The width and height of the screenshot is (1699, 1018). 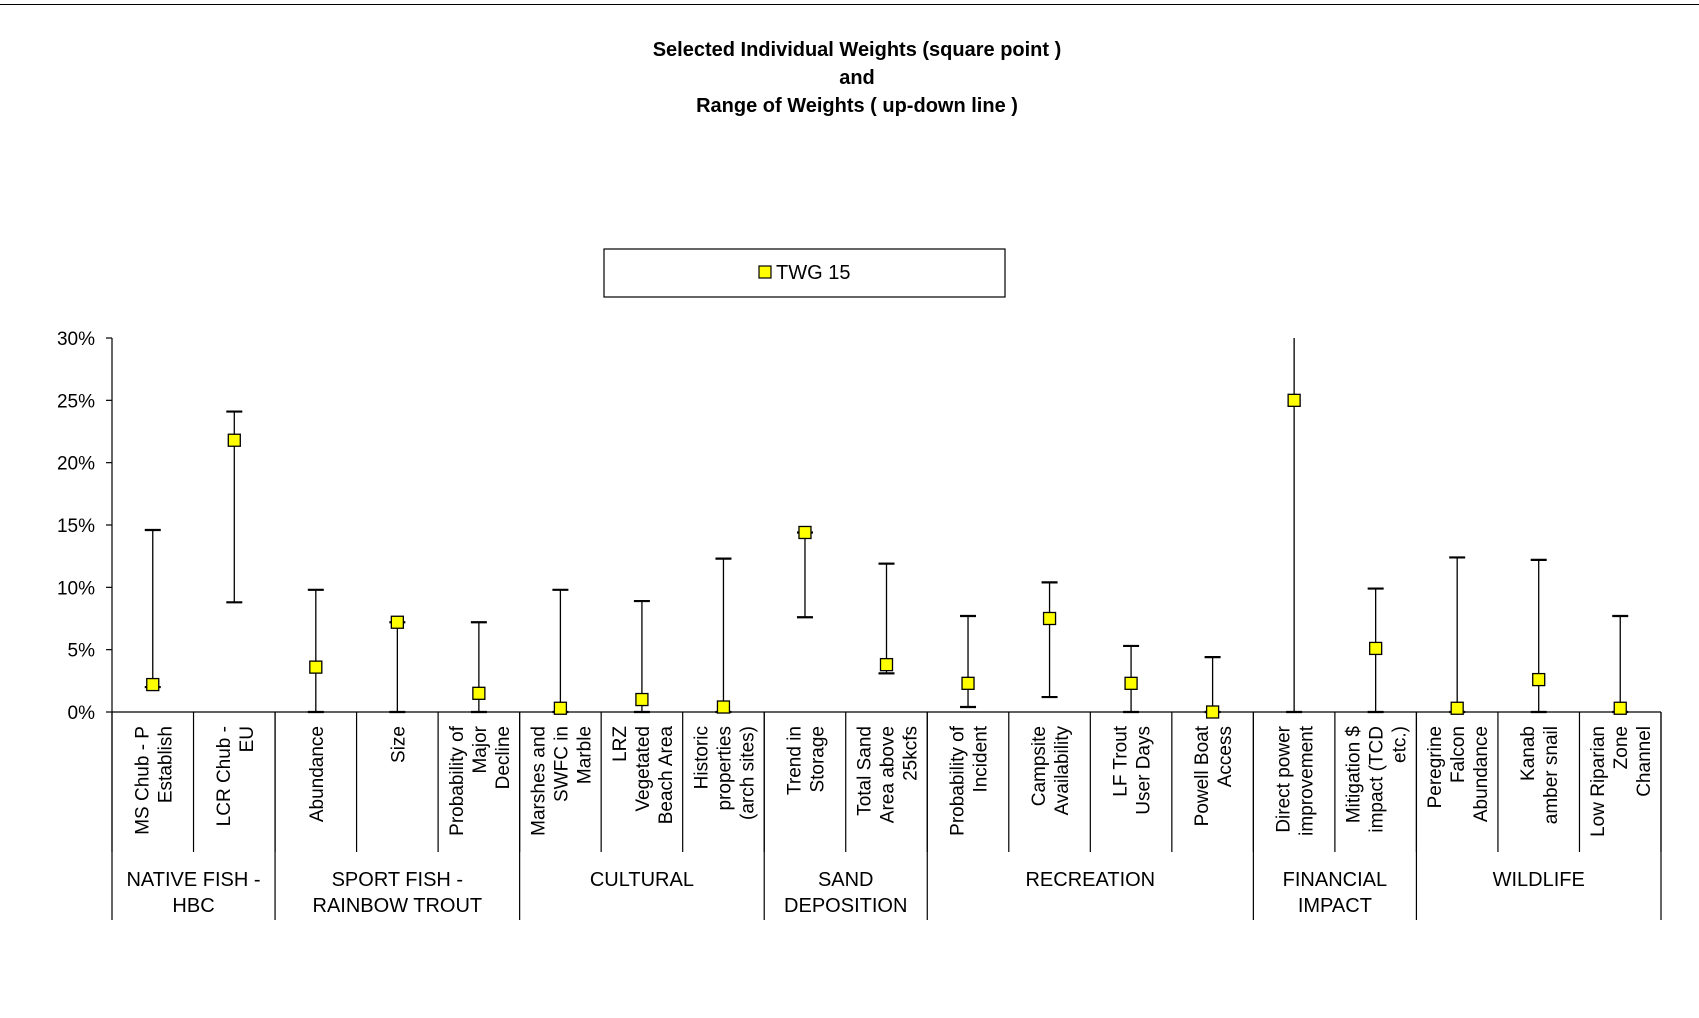 I want to click on y-axis-ticks: 0% 5% 10% 15% 20% 25% 30%, so click(x=84, y=526).